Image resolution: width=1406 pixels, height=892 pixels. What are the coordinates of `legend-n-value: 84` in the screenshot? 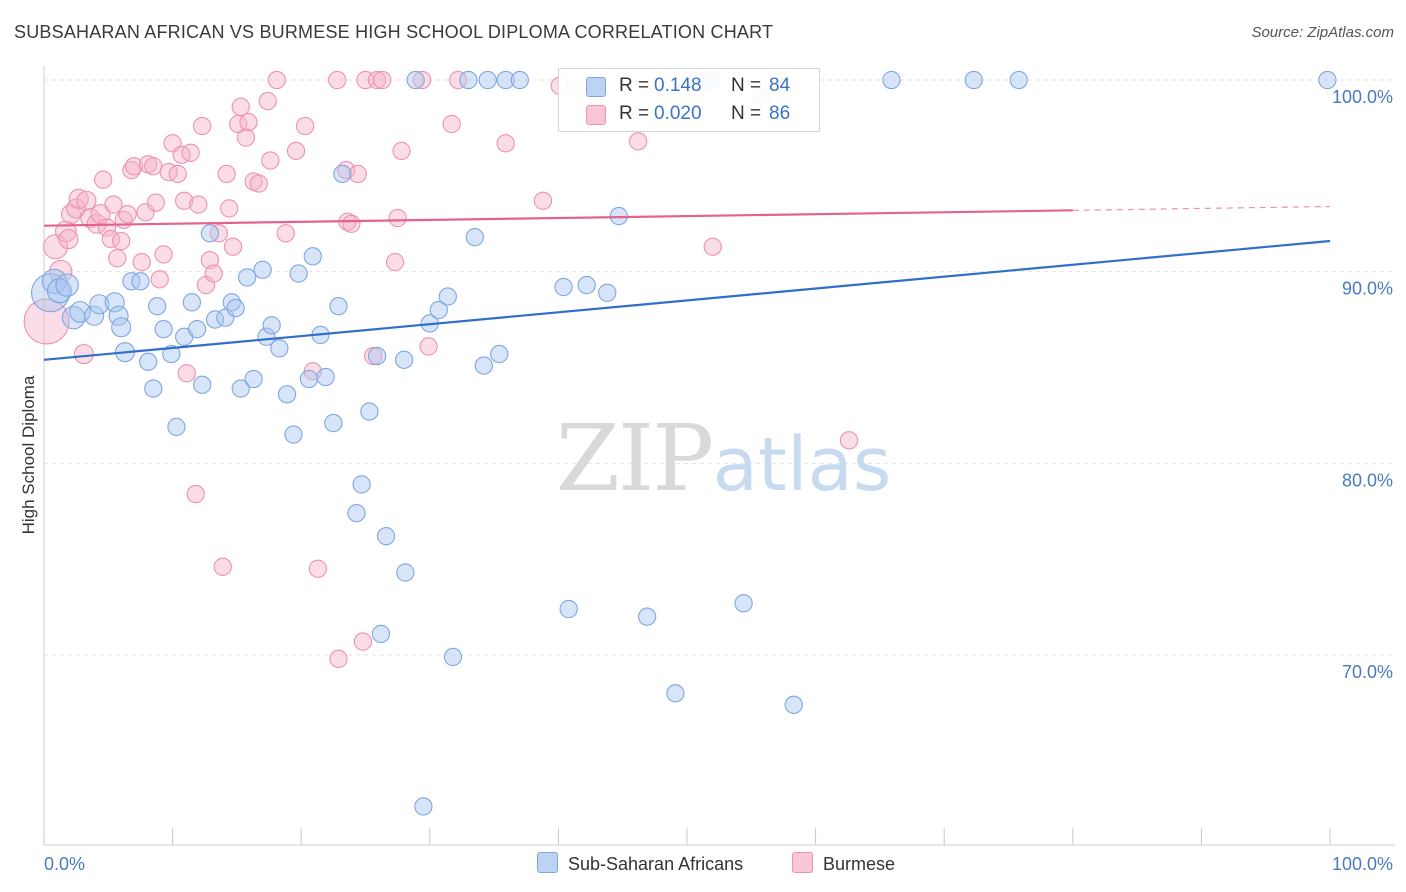 It's located at (780, 85).